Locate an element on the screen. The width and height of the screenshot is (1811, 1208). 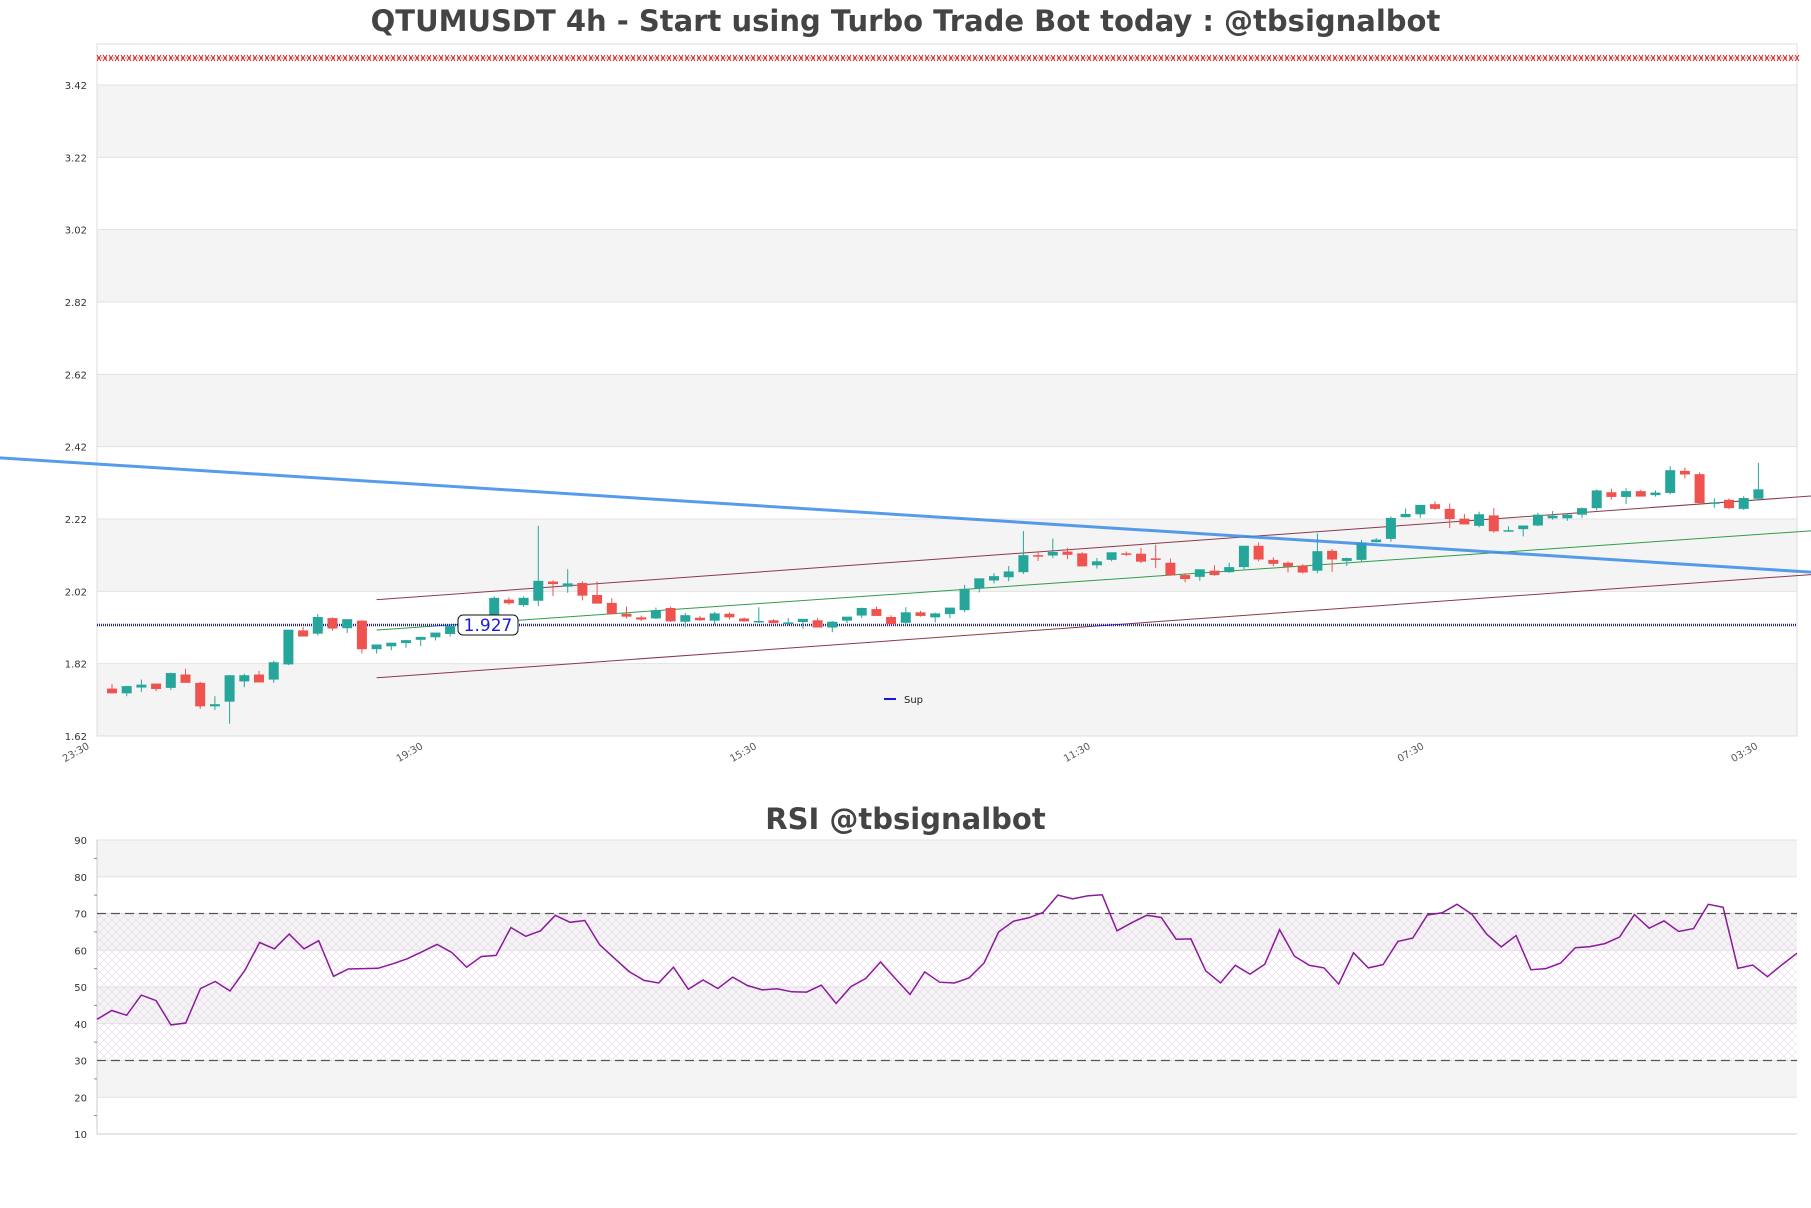
rsi-y-tick-label: 10 is located at coordinates (80, 1135).